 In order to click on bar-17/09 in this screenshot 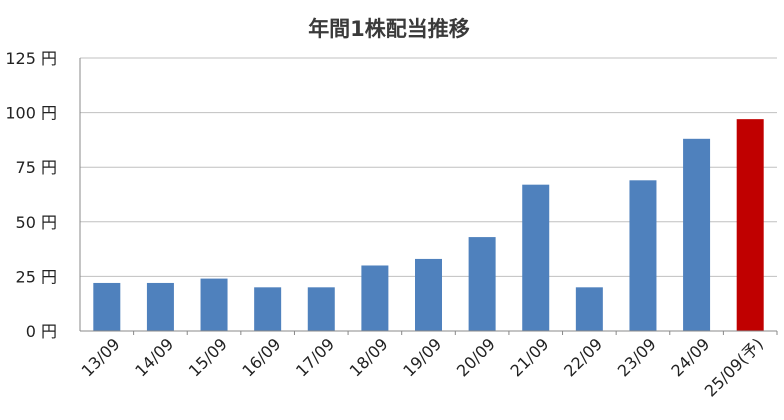, I will do `click(321, 309)`.